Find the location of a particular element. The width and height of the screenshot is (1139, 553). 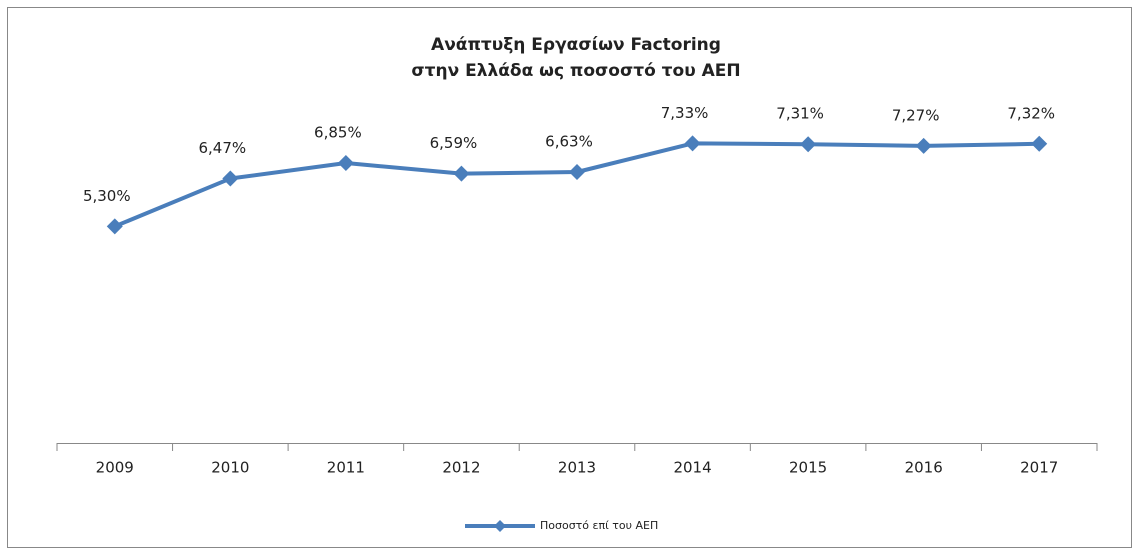

x-tick-label: 2010 is located at coordinates (230, 468).